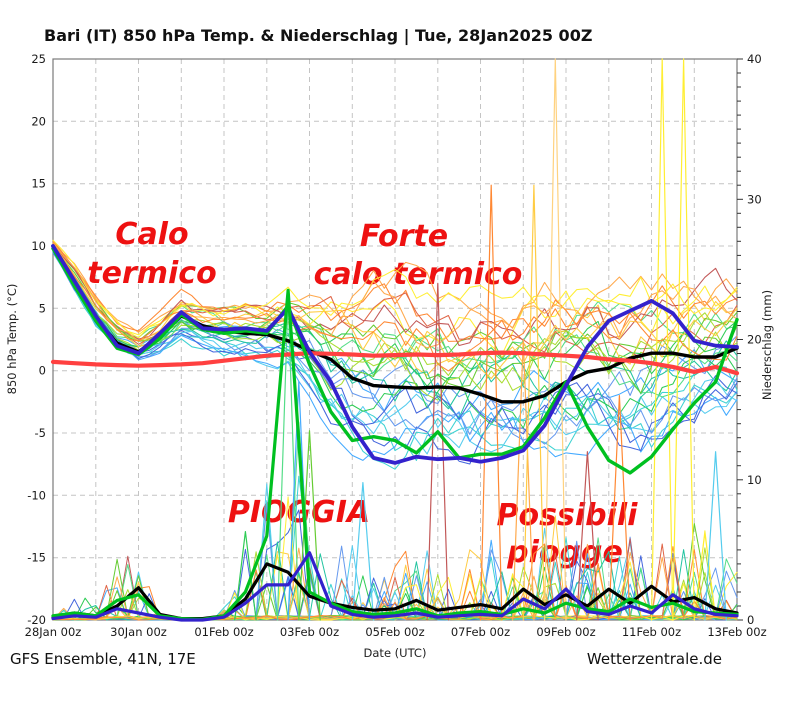  I want to click on x-tick-label: 09Feb 00z, so click(565, 632).